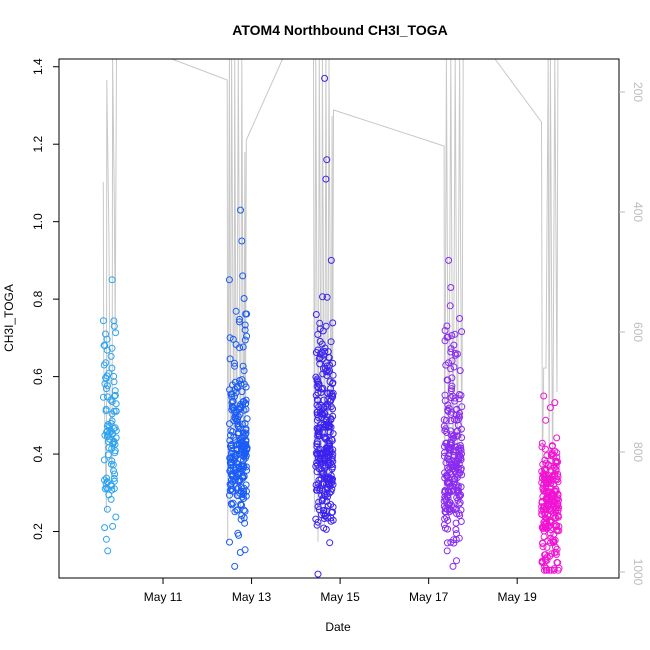 The width and height of the screenshot is (650, 650). Describe the element at coordinates (45, 299) in the screenshot. I see `y-axis: 0.2 0.4 0.6 0.8 1.0 1.2 1.4` at that location.